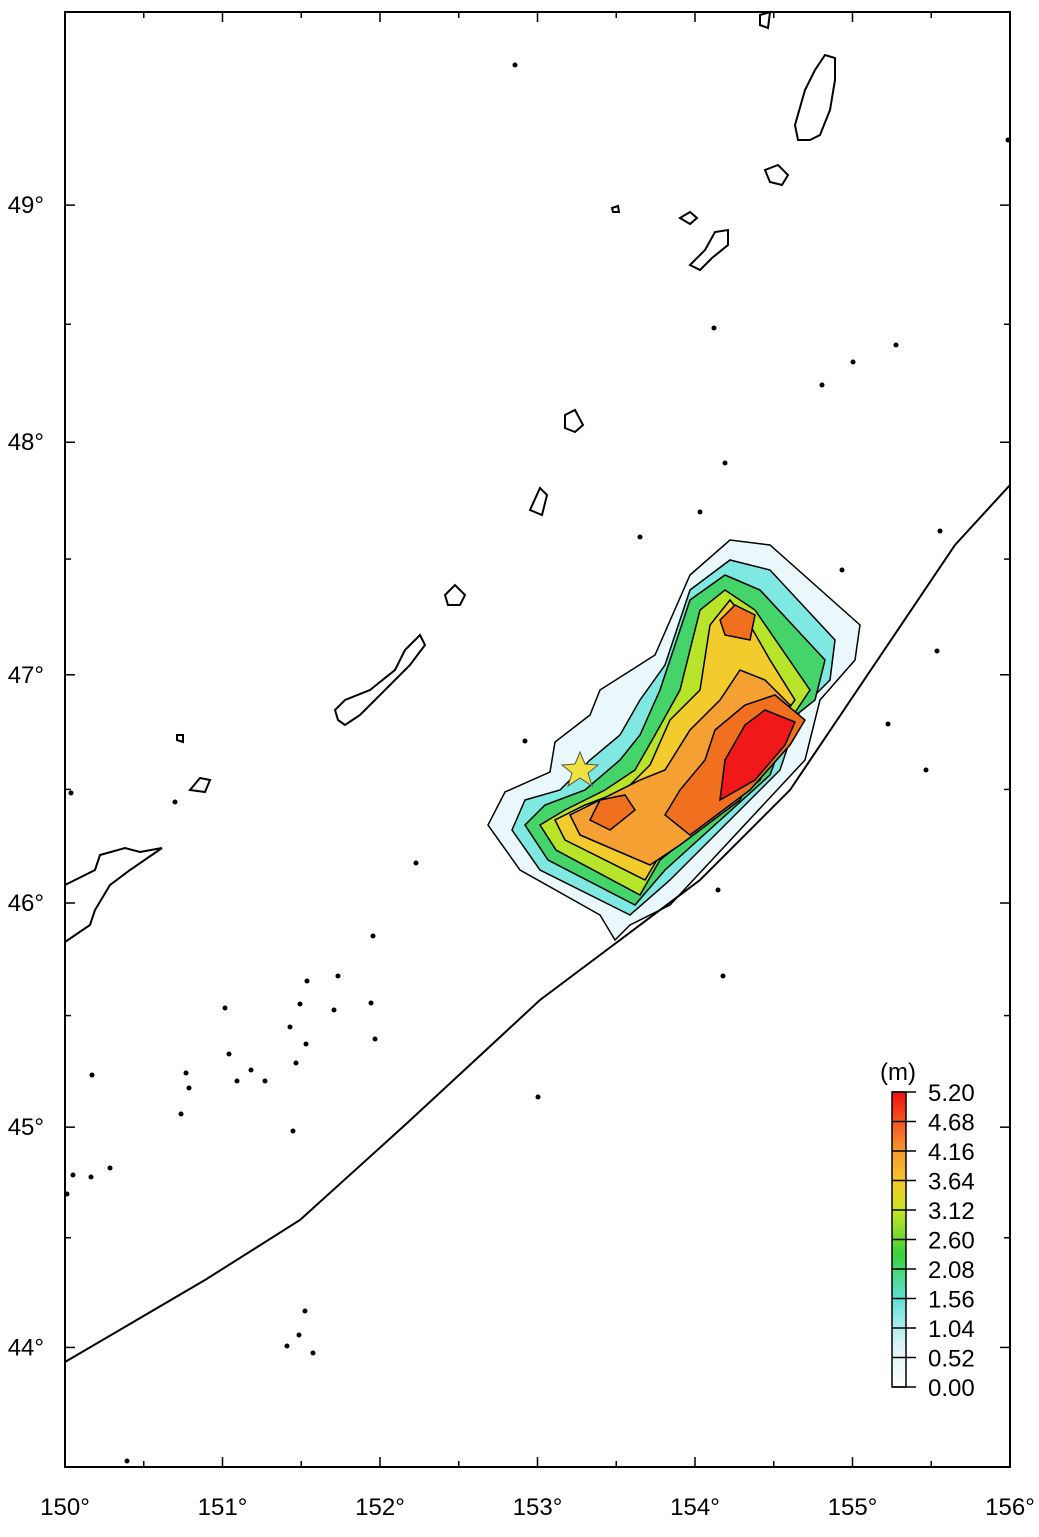  I want to click on y-tick-label: 44°, so click(26, 1347).